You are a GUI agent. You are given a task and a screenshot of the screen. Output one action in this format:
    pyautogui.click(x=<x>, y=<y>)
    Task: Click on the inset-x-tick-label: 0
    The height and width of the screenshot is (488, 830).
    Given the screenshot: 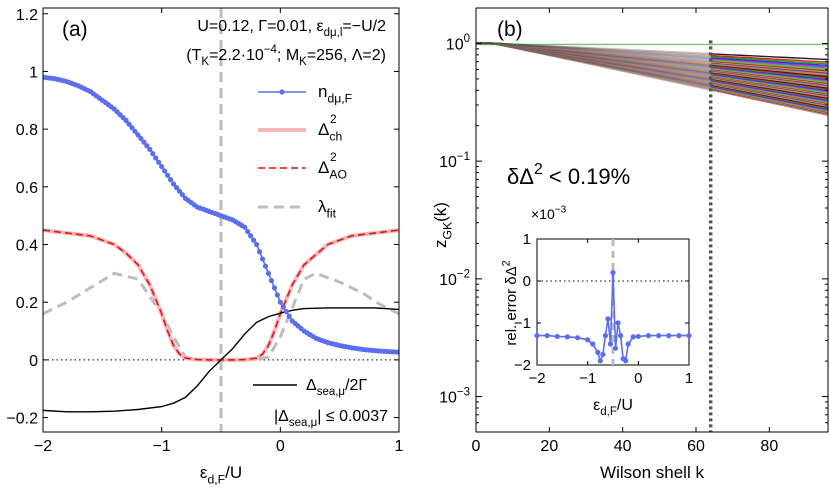 What is the action you would take?
    pyautogui.click(x=638, y=378)
    